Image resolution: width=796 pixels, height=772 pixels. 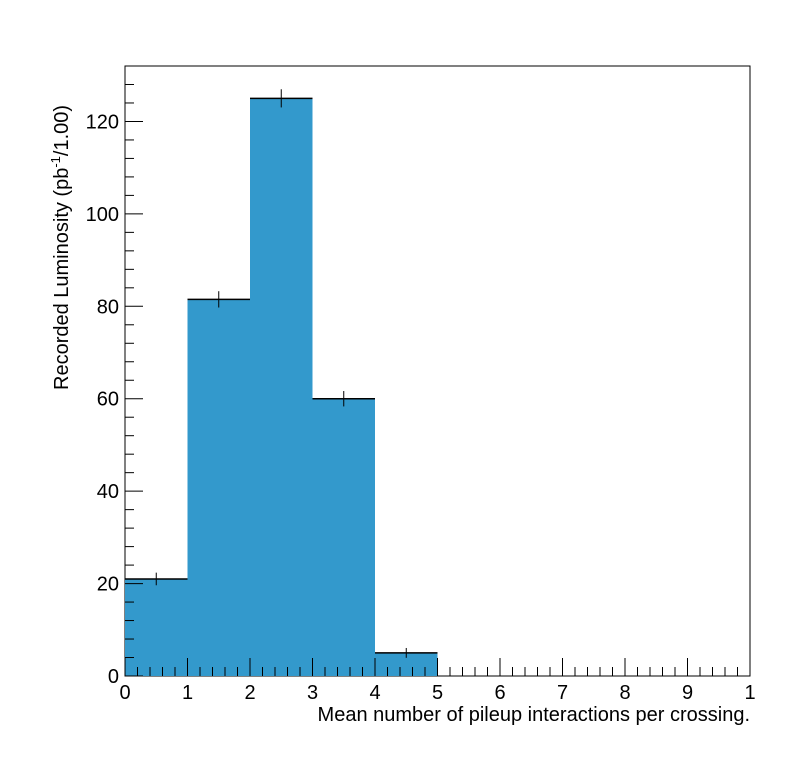 What do you see at coordinates (62, 279) in the screenshot?
I see `y-axis-title-main: Recorded Luminosity (pb` at bounding box center [62, 279].